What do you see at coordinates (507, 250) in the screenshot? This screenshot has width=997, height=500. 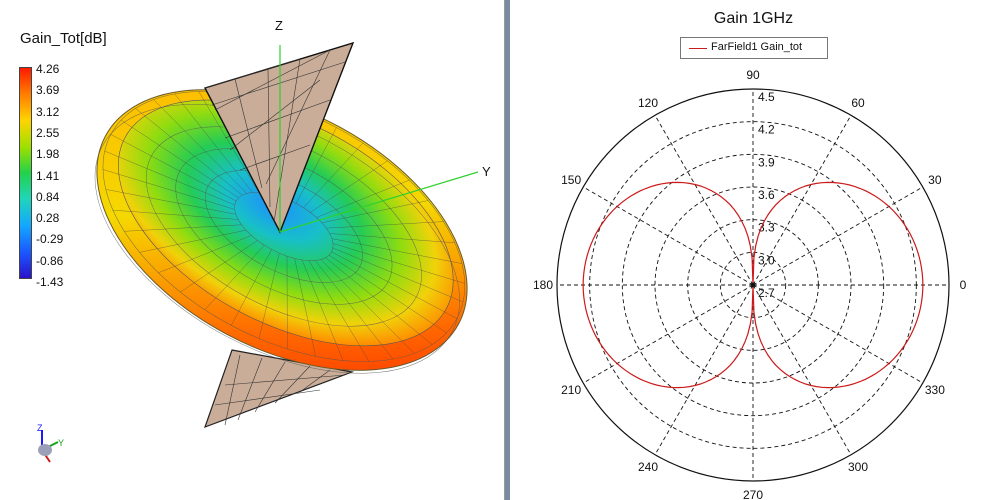 I see `panel-splitter` at bounding box center [507, 250].